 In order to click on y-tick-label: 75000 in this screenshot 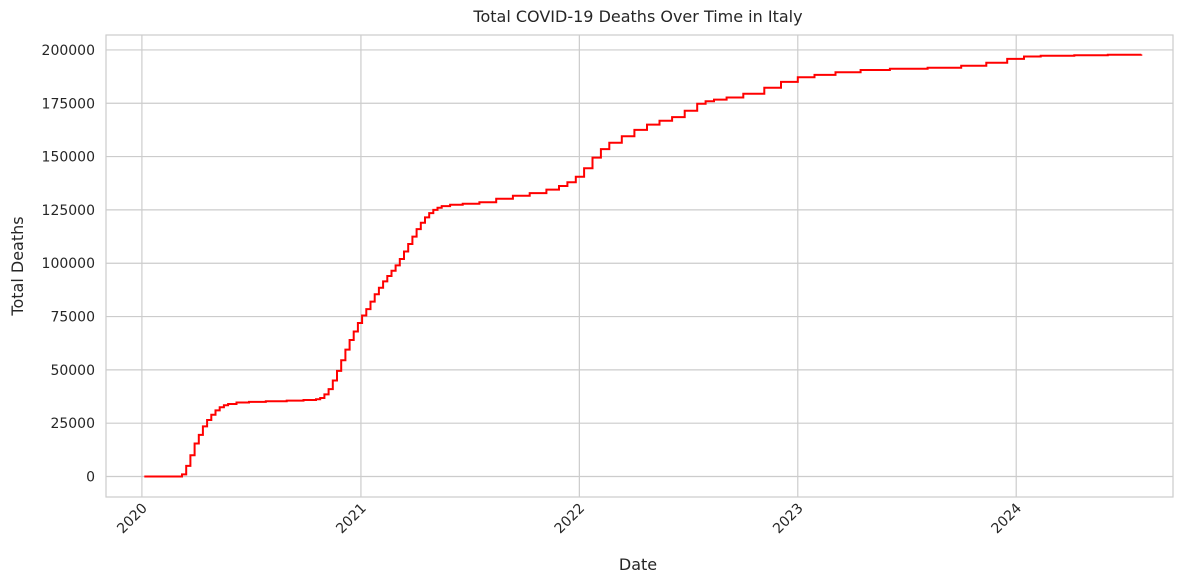, I will do `click(72, 318)`.